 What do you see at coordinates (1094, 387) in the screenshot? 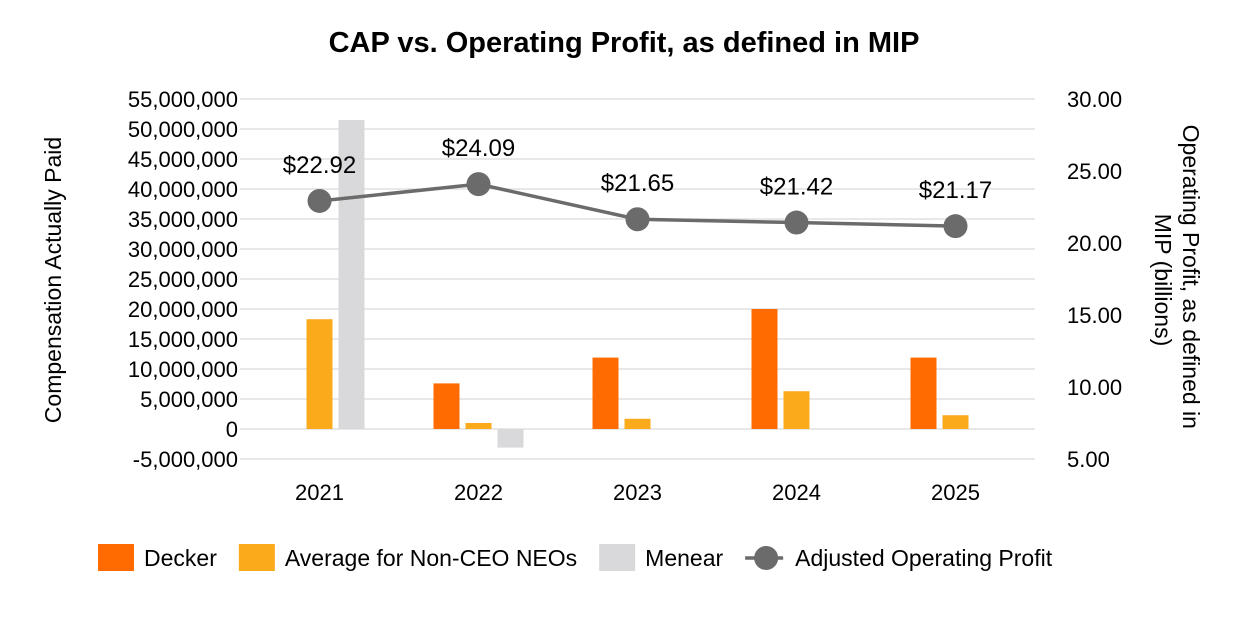
I see `right-tick-label: 10.00` at bounding box center [1094, 387].